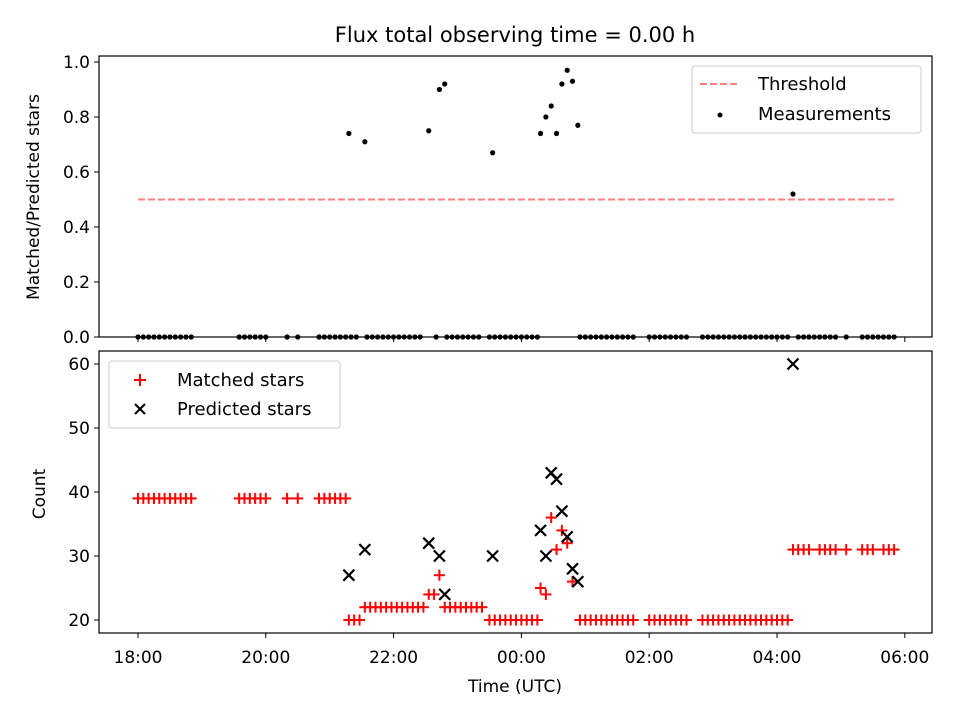  I want to click on bottom-xticks: 18:00 20:00 22:00 00:00 02:00 04:00 06:00, so click(521, 650).